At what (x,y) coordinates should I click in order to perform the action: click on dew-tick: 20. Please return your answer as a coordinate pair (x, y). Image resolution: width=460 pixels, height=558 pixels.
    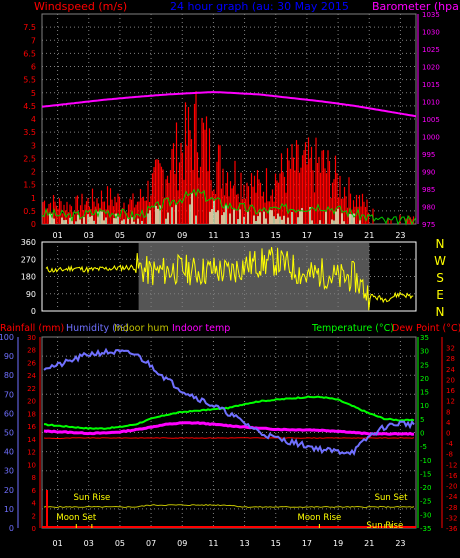
    Looking at the image, I should click on (450, 380).